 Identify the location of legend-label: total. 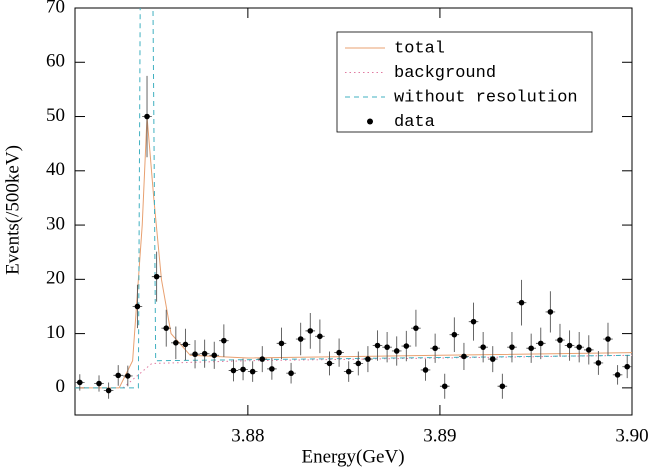
(419, 48).